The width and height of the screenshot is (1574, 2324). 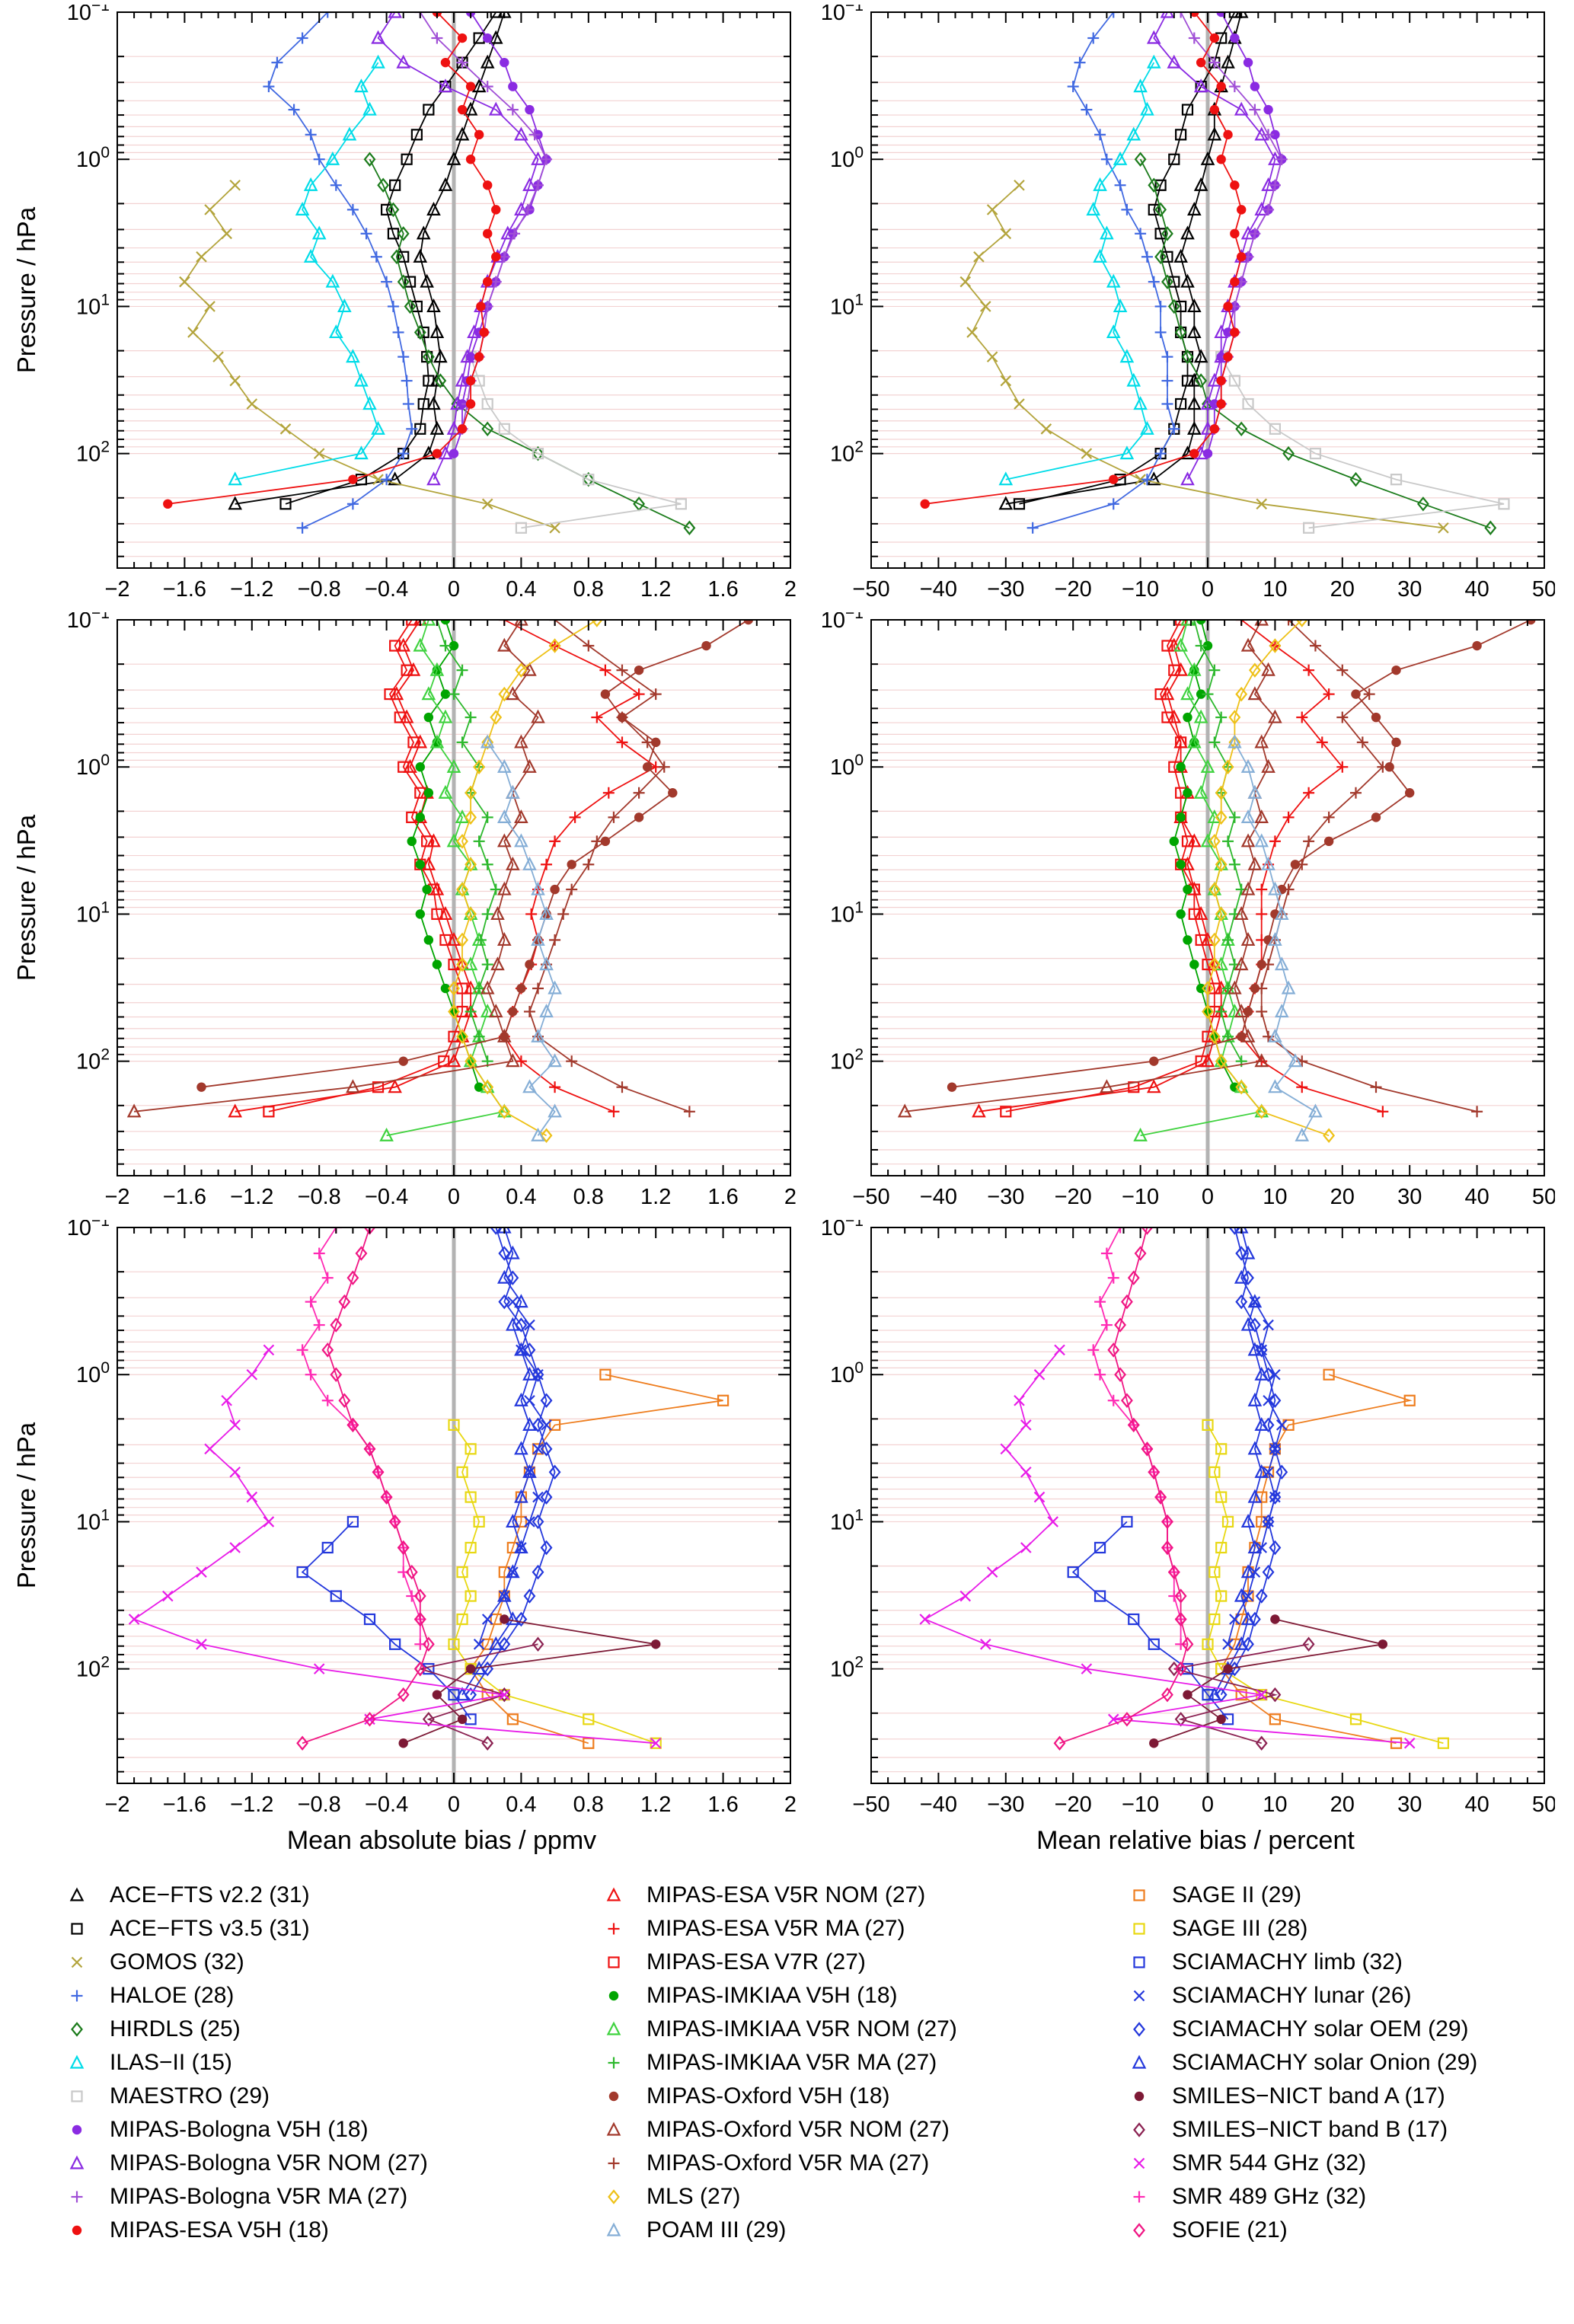 I want to click on legend-item-hirdls: HIRDLS (25), so click(x=327, y=2029).